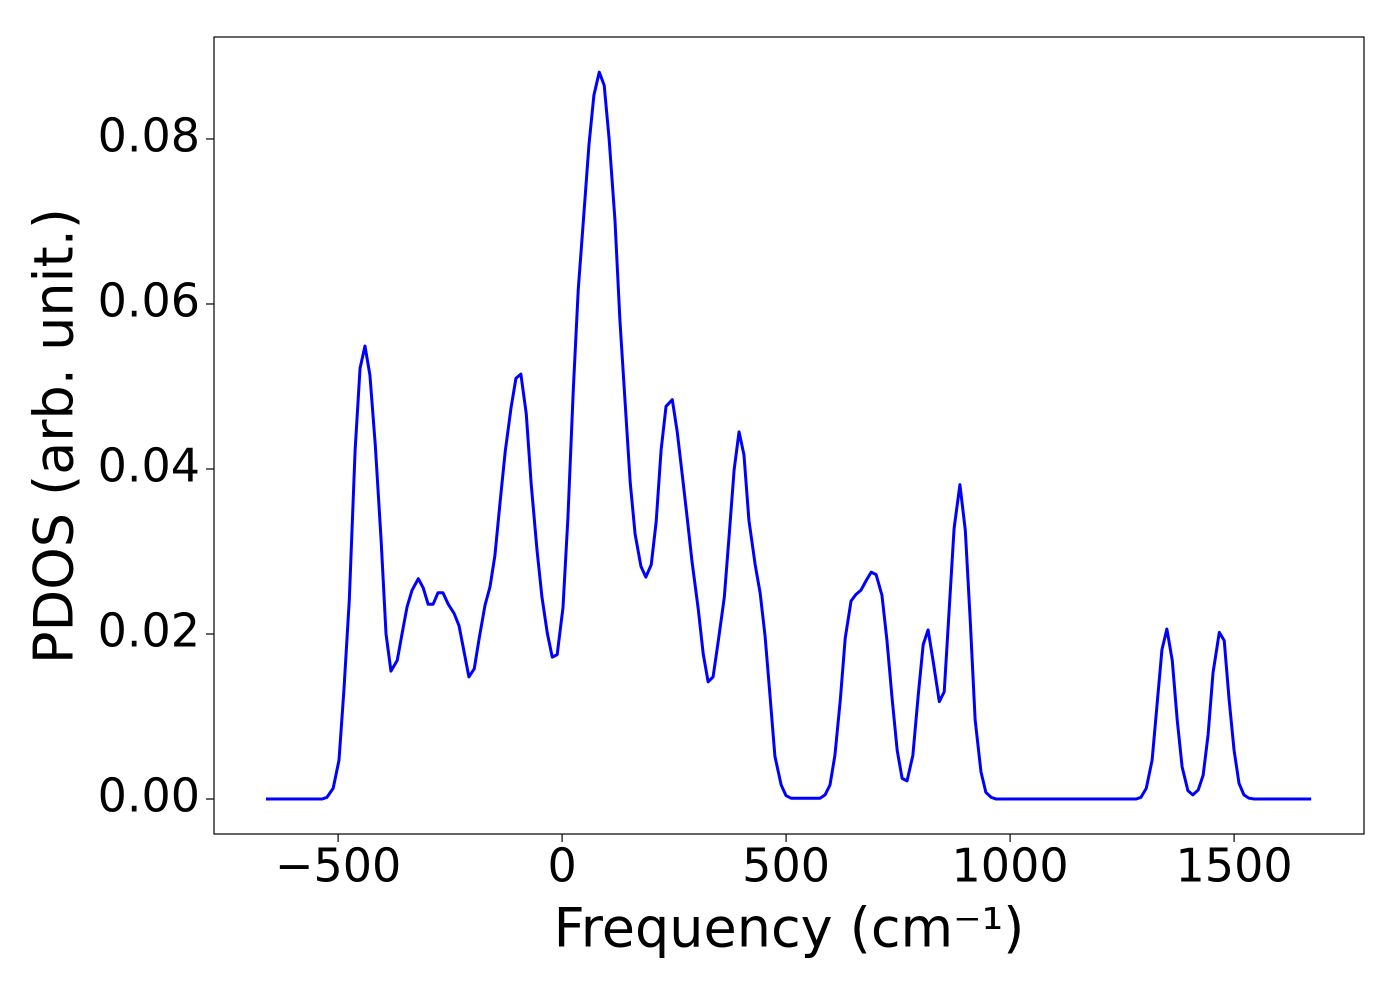 This screenshot has width=1400, height=1000. Describe the element at coordinates (561, 866) in the screenshot. I see `x-tick-label: 0` at that location.